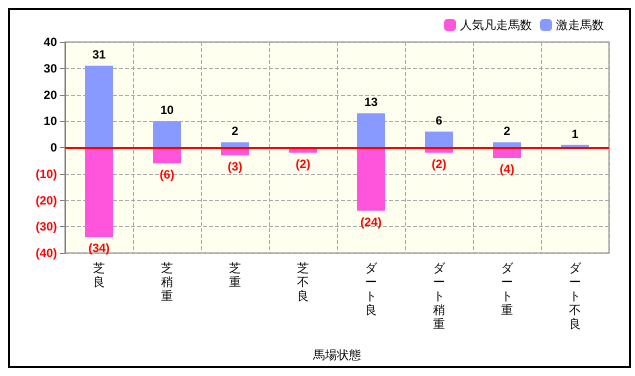 The height and width of the screenshot is (376, 635). Describe the element at coordinates (167, 174) in the screenshot. I see `data-label: (6)` at that location.